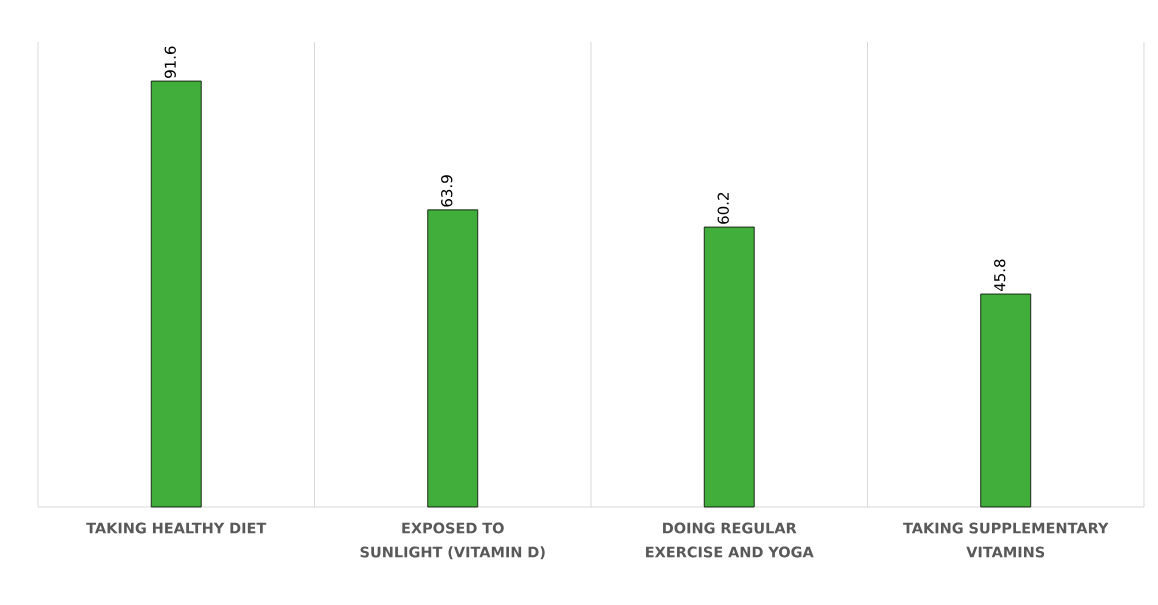  Describe the element at coordinates (176, 528) in the screenshot. I see `x-tick-label: TAKING HEALTHY DIET` at that location.